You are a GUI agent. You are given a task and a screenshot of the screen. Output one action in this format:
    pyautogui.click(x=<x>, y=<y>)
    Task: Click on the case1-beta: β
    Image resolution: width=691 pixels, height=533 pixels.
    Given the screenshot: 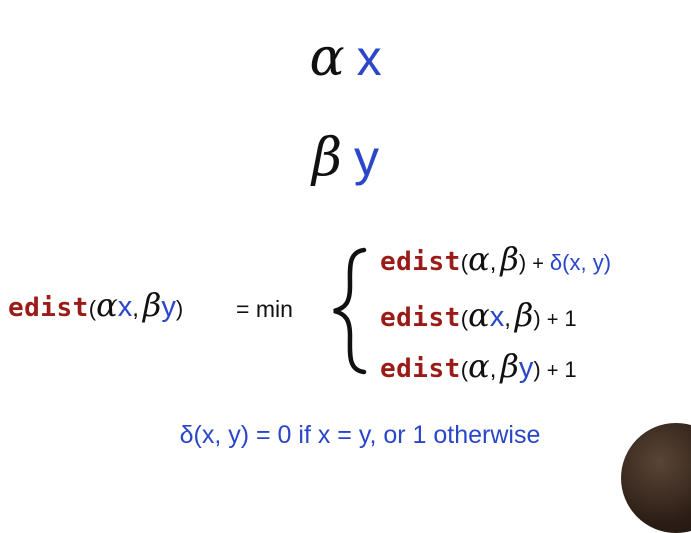 What is the action you would take?
    pyautogui.click(x=509, y=259)
    